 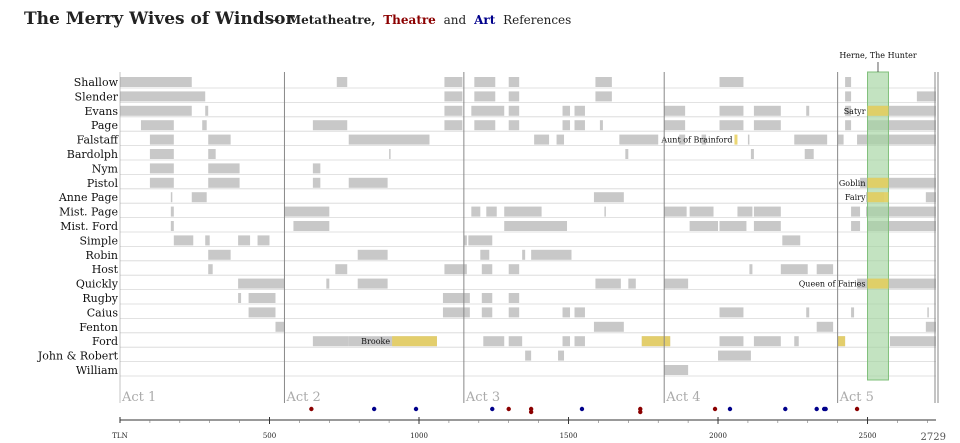 I want to click on subtitle-art: Art, so click(x=484, y=20).